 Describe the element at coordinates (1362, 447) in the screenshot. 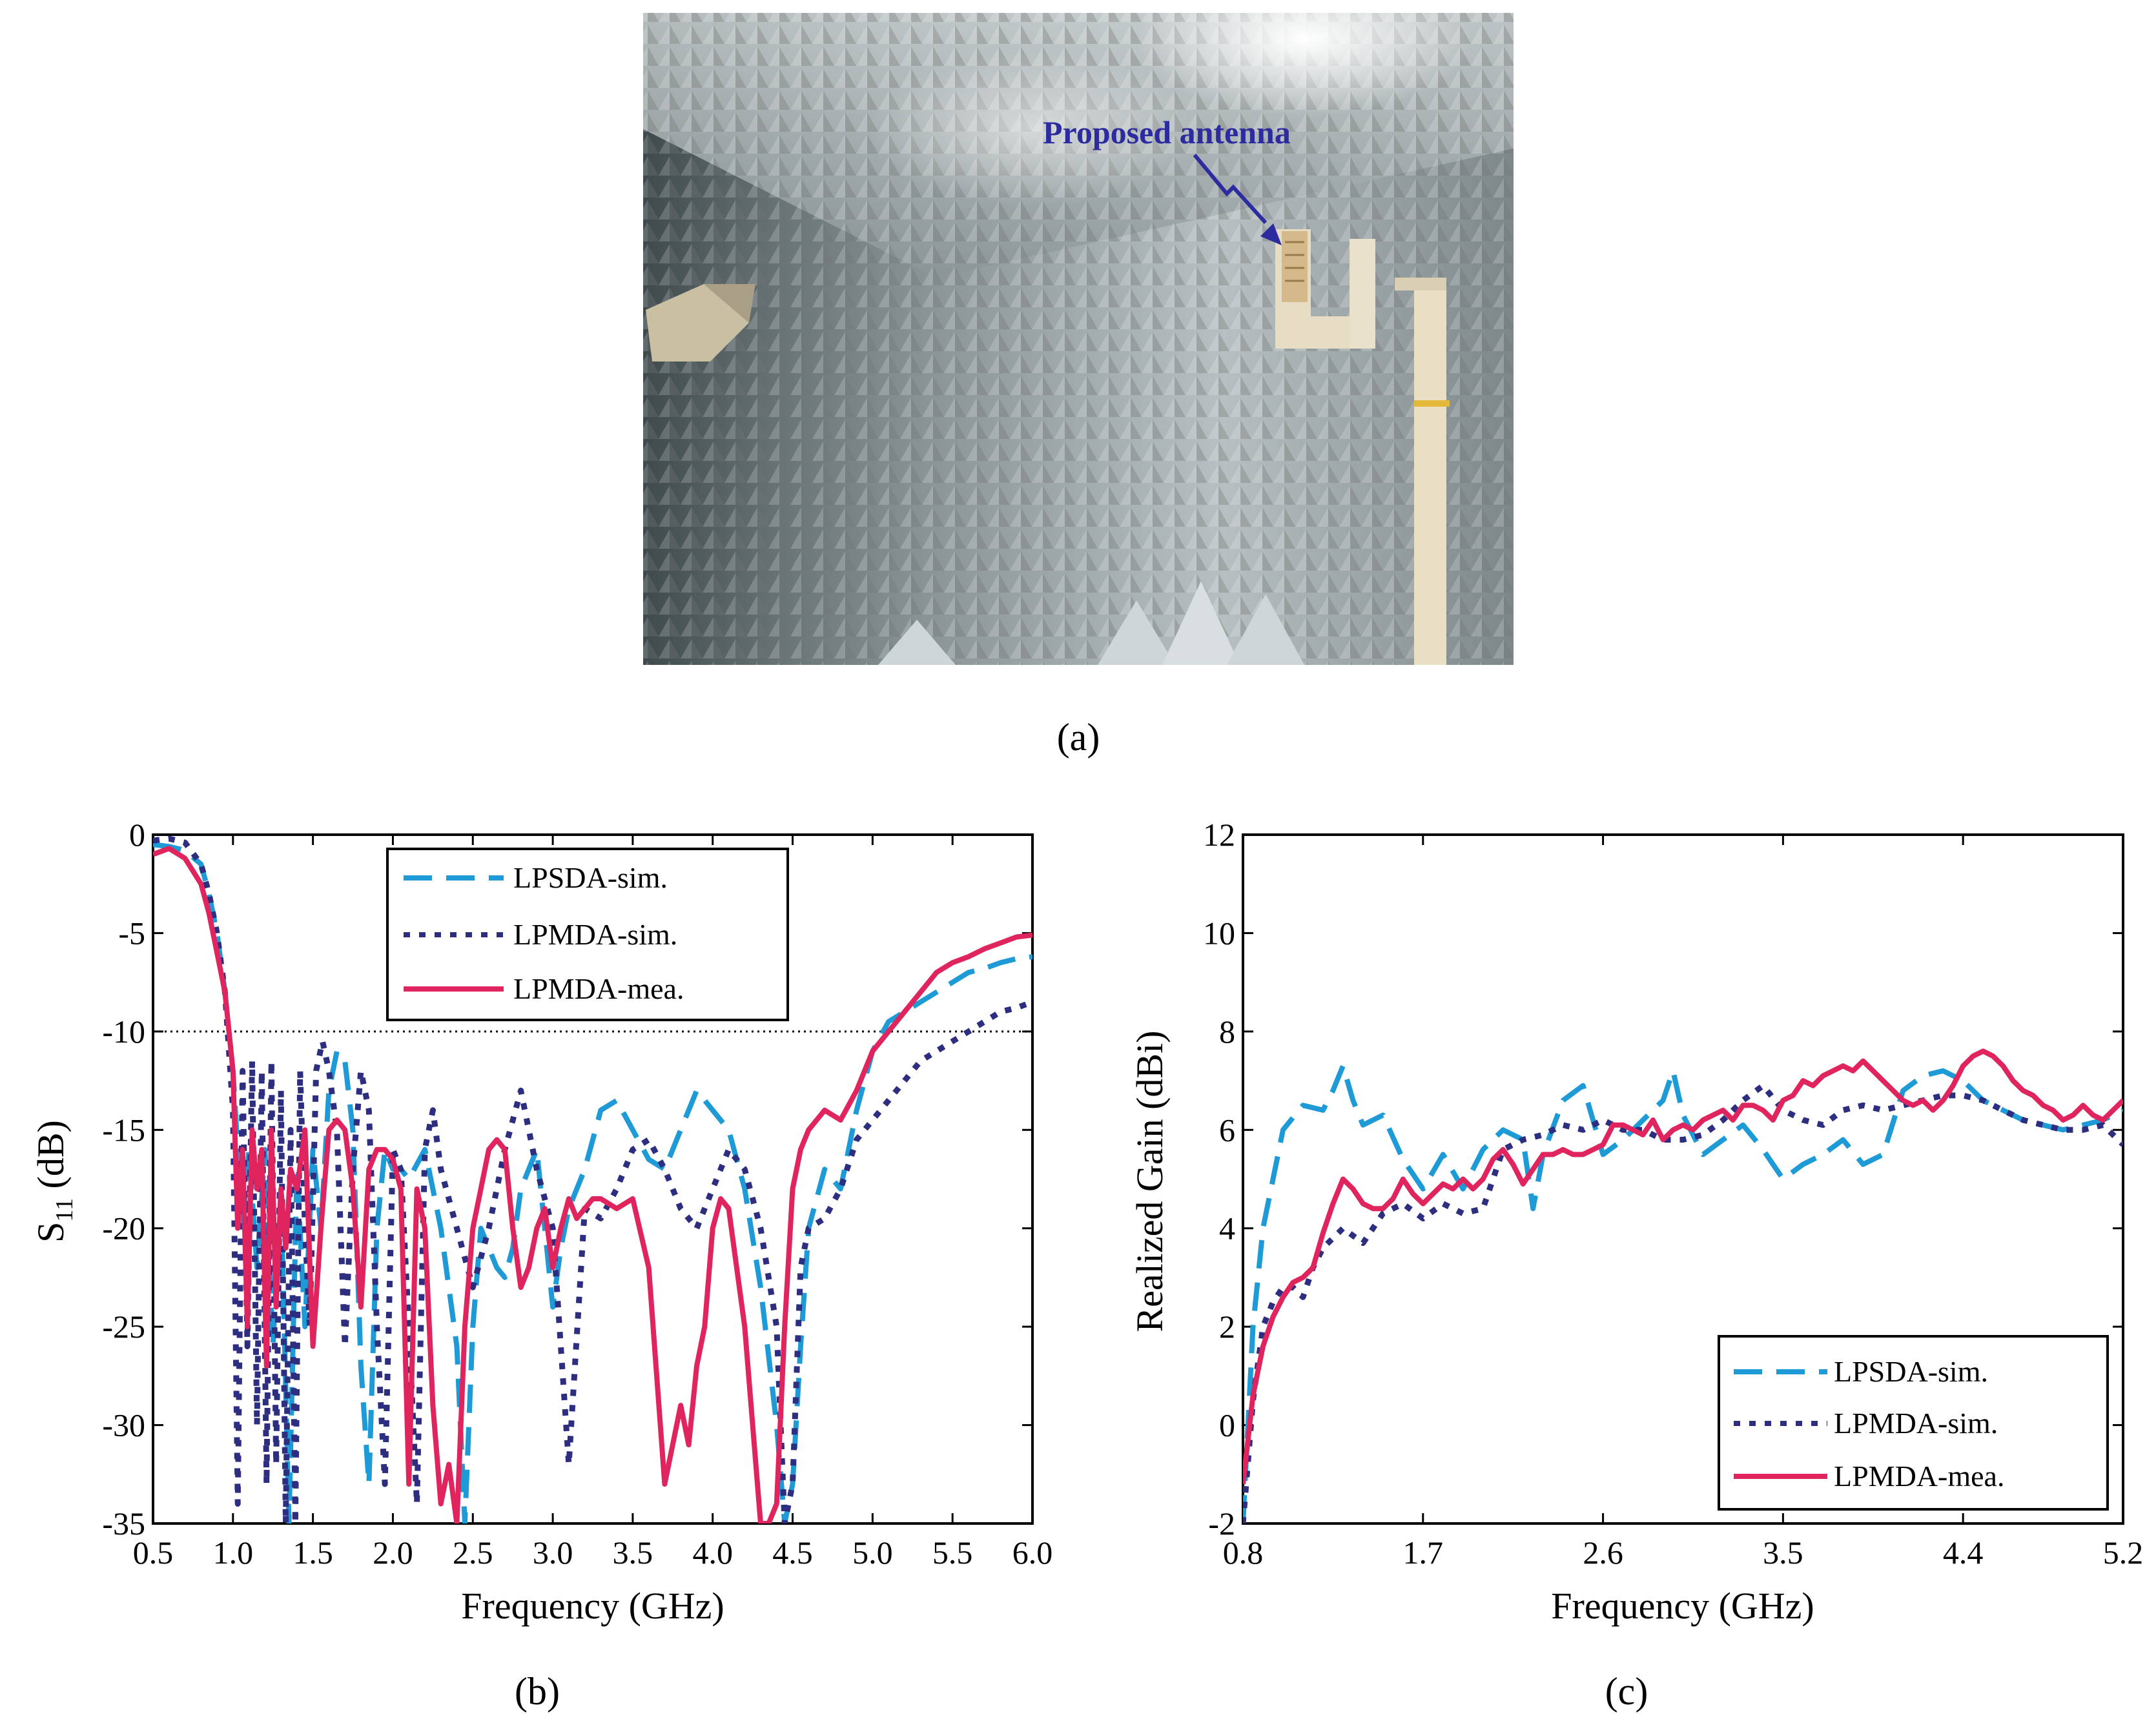

I see `antenna-mount` at that location.